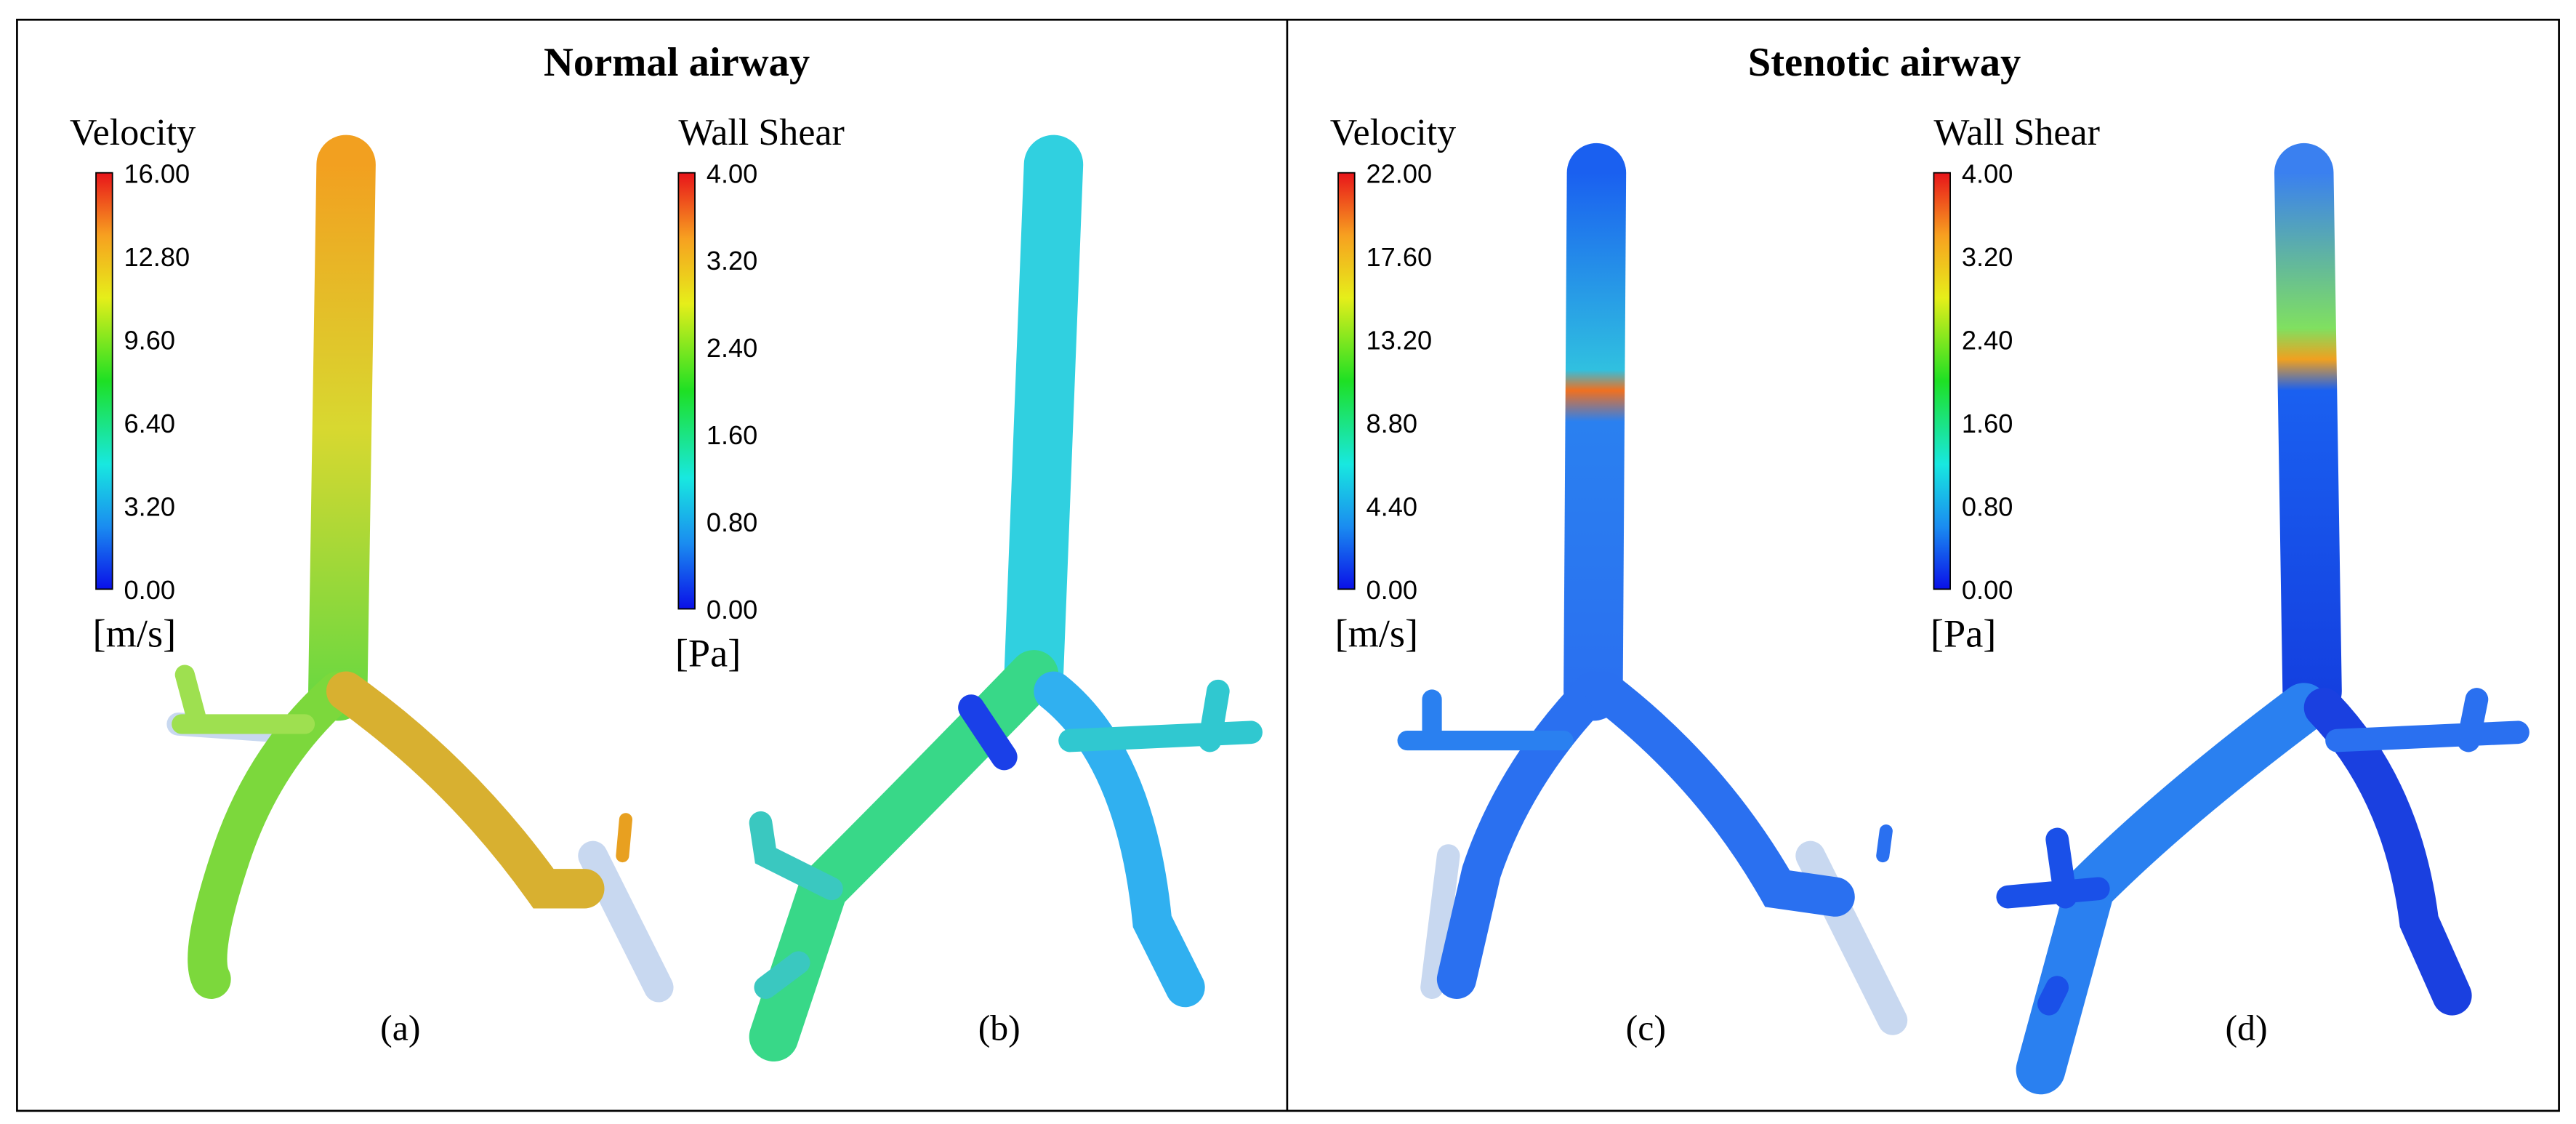  What do you see at coordinates (999, 1028) in the screenshot?
I see `subfigure-label: (b)` at bounding box center [999, 1028].